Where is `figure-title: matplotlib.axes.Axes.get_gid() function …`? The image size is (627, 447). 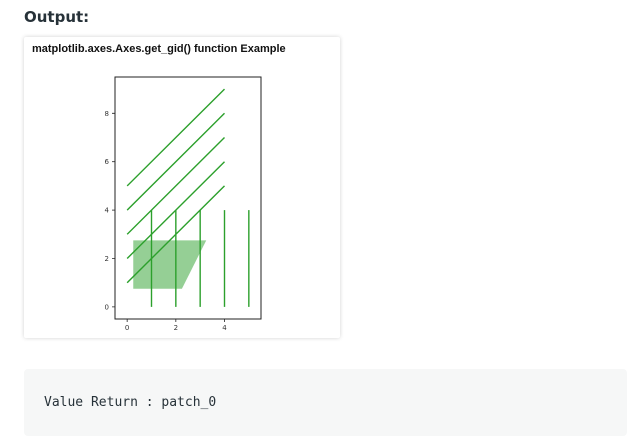
figure-title: matplotlib.axes.Axes.get_gid() function … is located at coordinates (159, 49).